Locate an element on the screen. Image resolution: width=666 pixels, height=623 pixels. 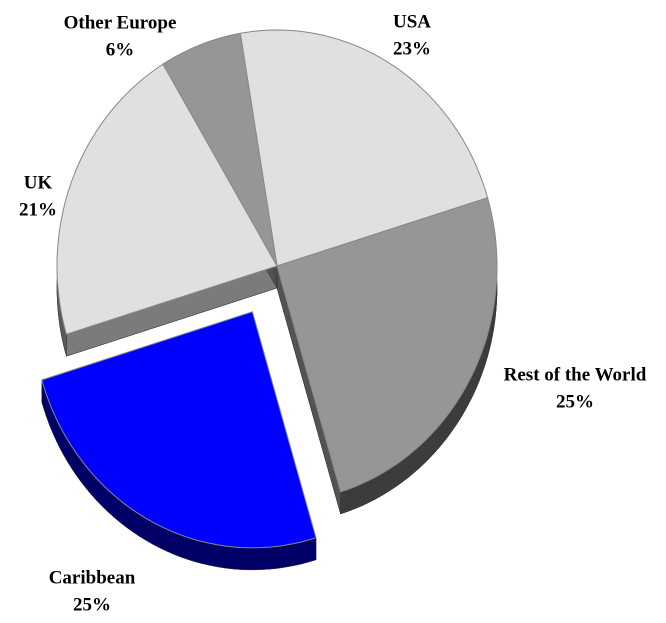
slice-label: Other Europe is located at coordinates (120, 22).